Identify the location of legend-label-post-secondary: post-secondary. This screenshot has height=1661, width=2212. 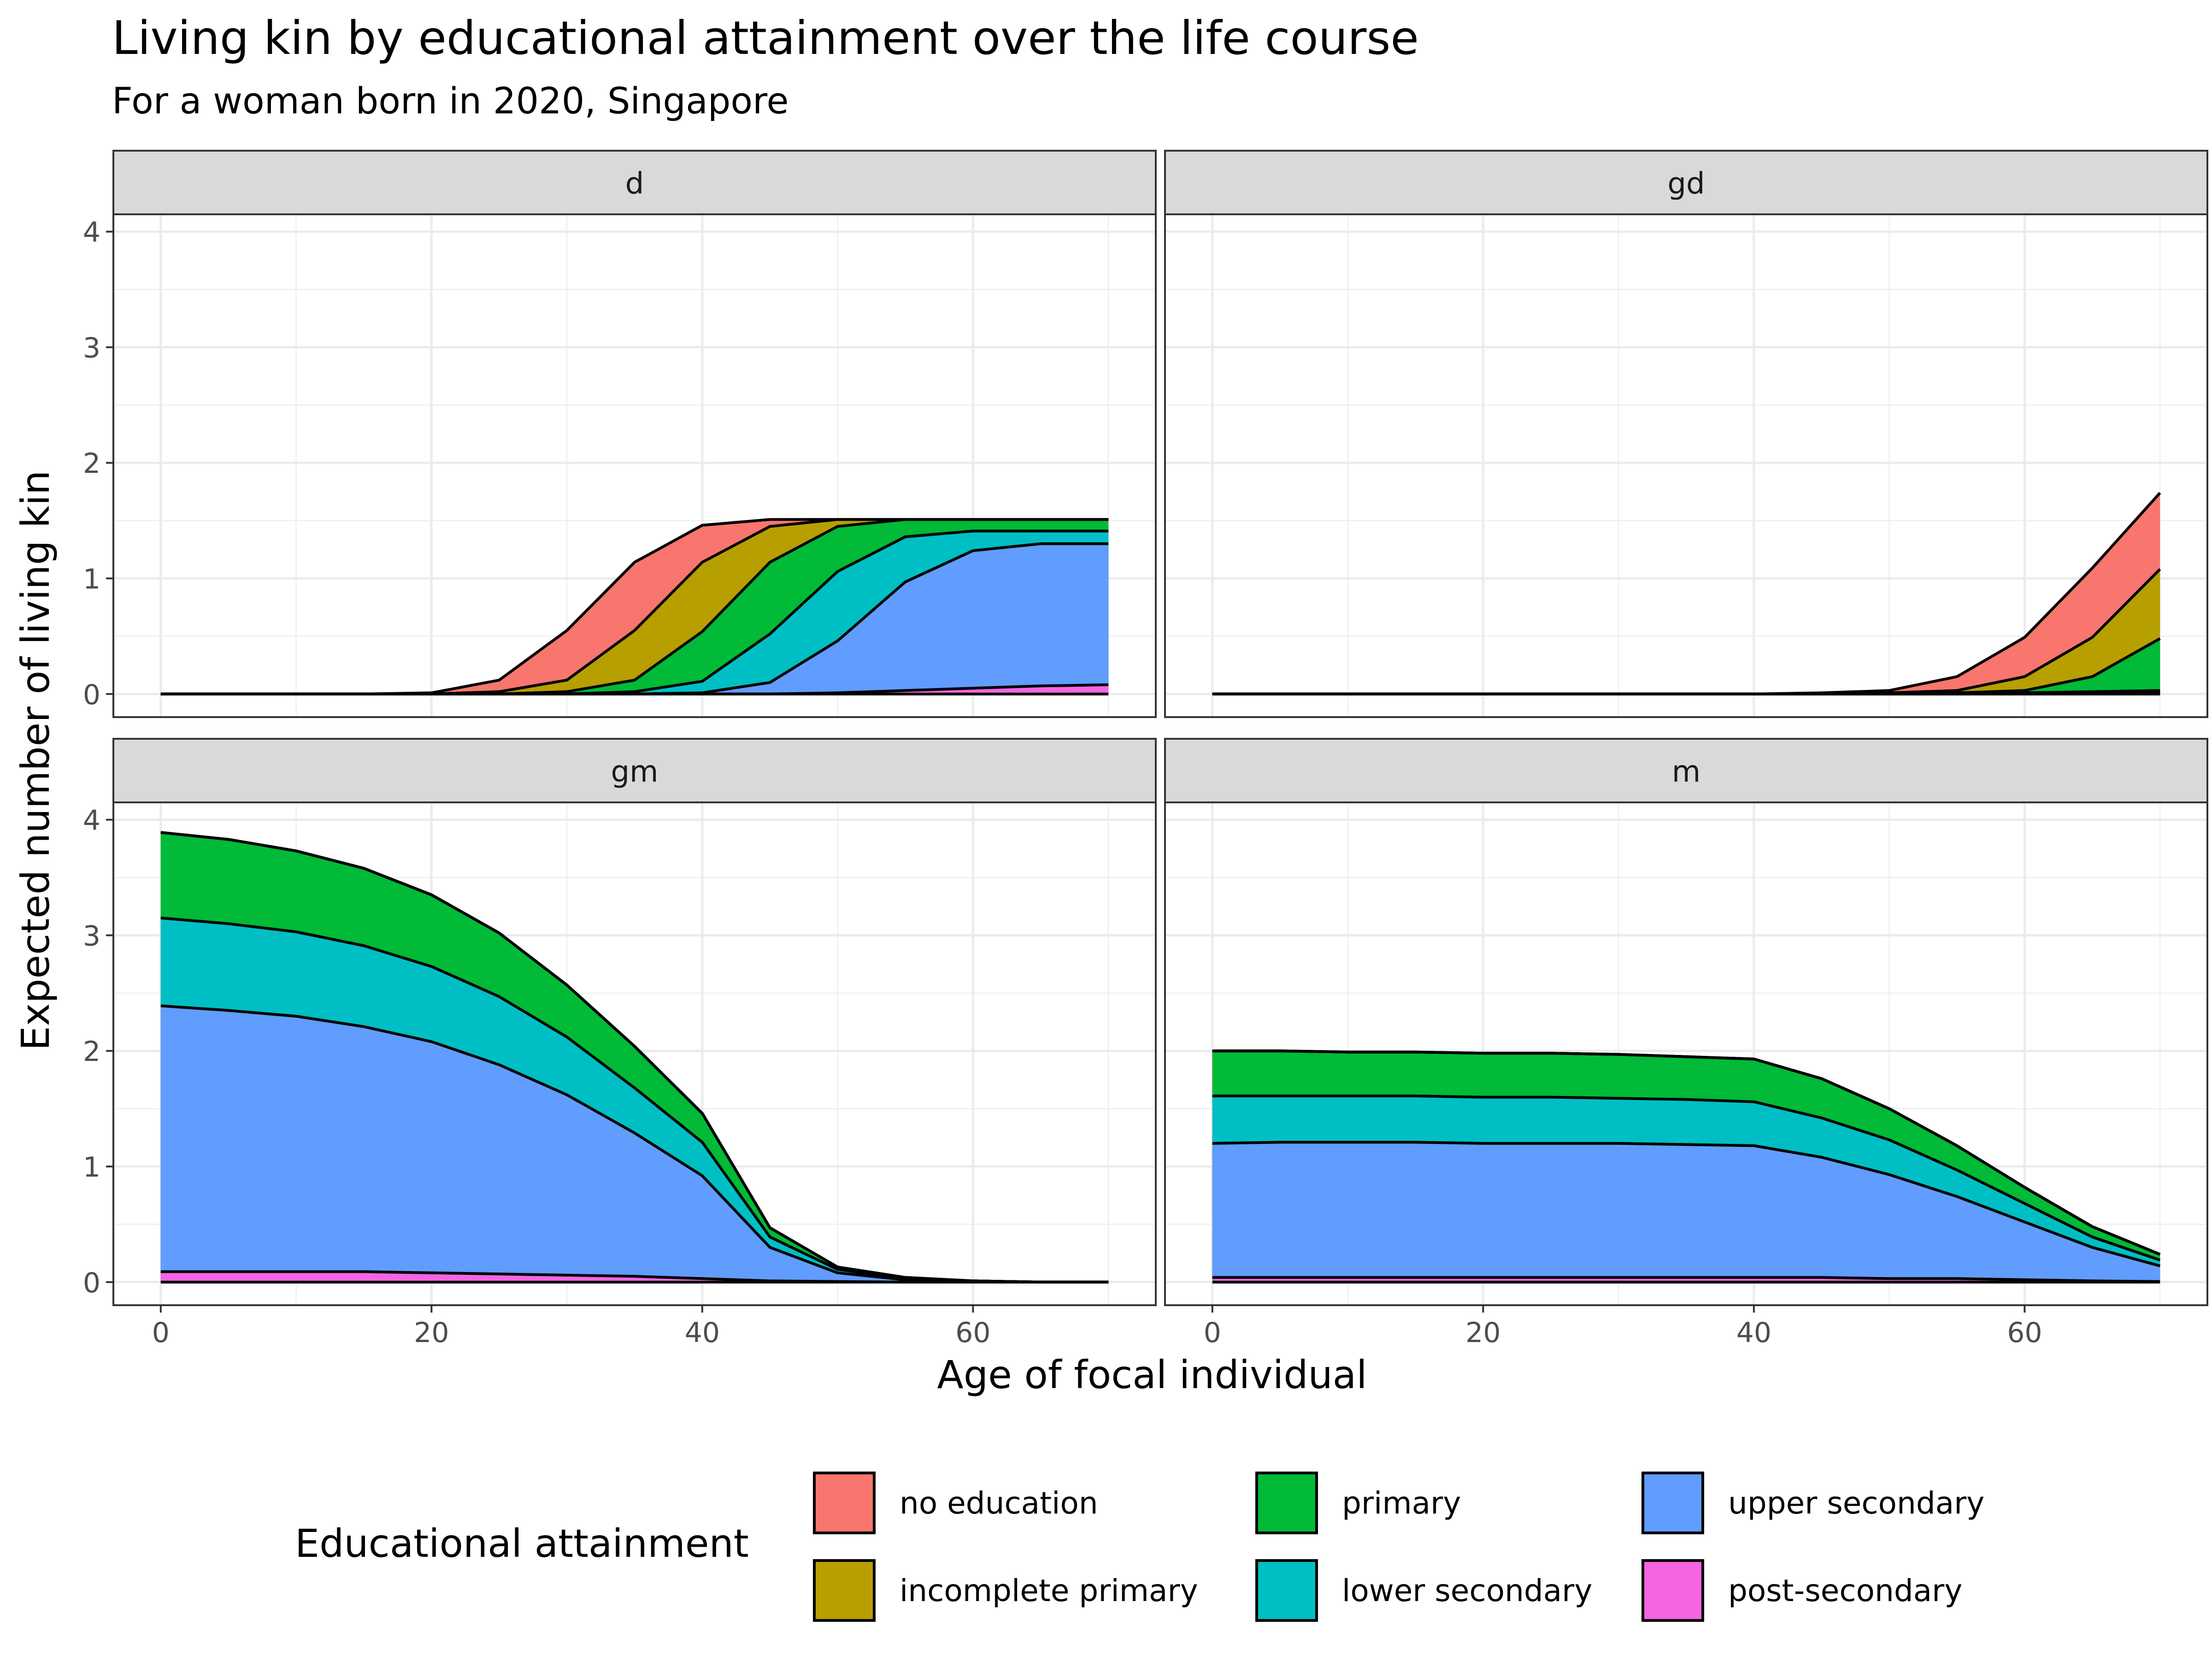
(1845, 1590).